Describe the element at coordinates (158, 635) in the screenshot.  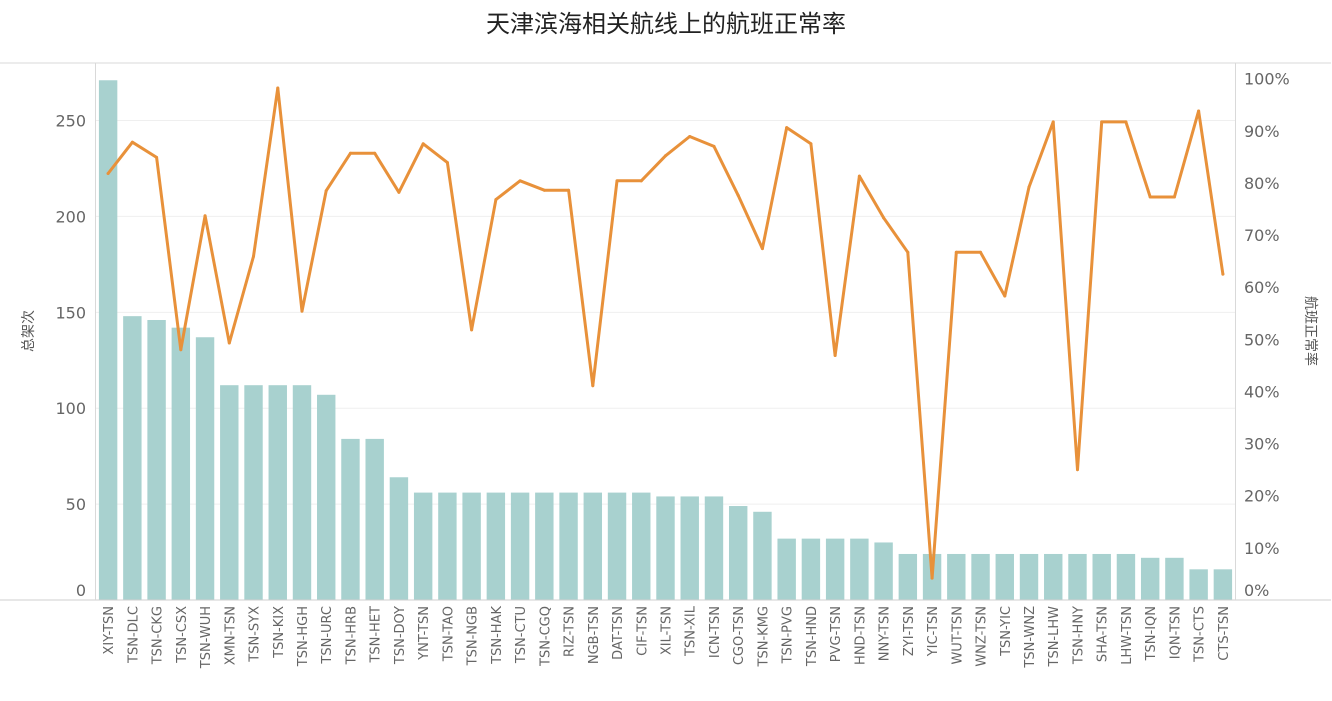
I see `x-tick-label: TSN-CKG` at that location.